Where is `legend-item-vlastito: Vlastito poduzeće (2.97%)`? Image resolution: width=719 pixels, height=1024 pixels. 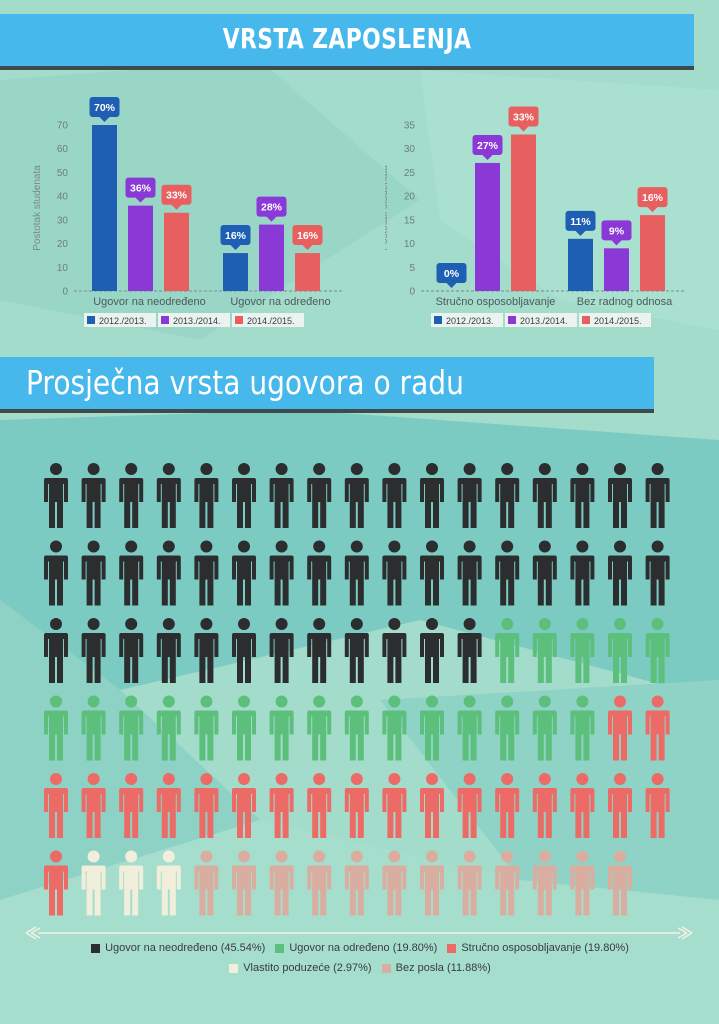
legend-item-vlastito: Vlastito poduzeće (2.97%) is located at coordinates (300, 968).